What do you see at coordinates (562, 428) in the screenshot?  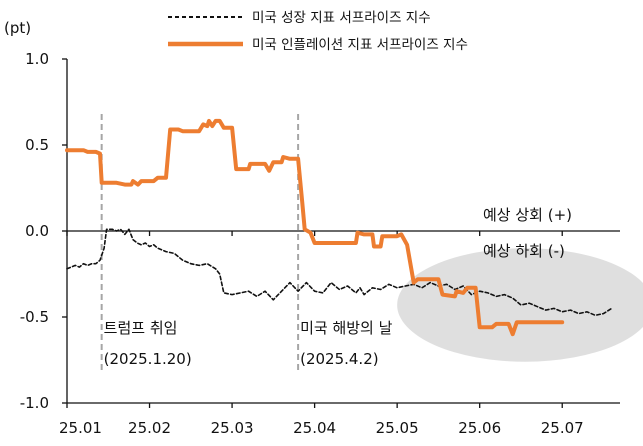 I see `x-tick-label: 25.07` at bounding box center [562, 428].